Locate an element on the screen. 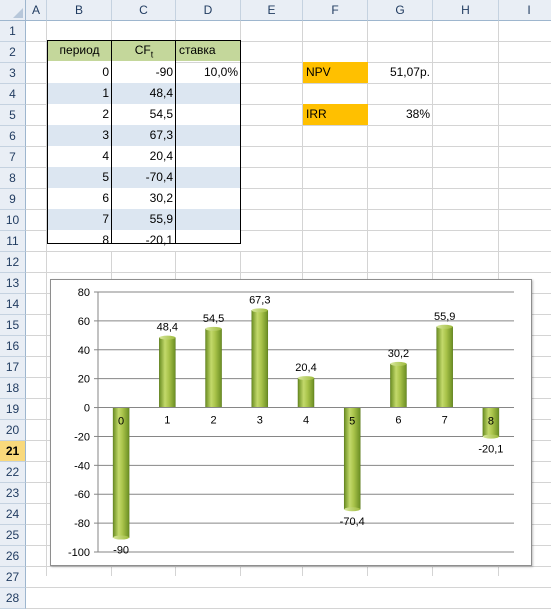 The width and height of the screenshot is (551, 609). row-header-4: 4 is located at coordinates (13, 94).